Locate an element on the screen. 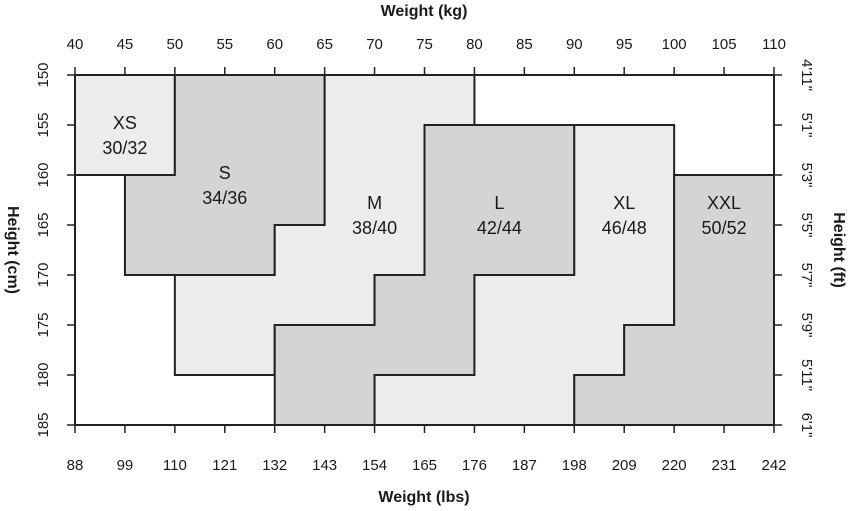 The image size is (849, 511). top-tick-label: 100 is located at coordinates (674, 44).